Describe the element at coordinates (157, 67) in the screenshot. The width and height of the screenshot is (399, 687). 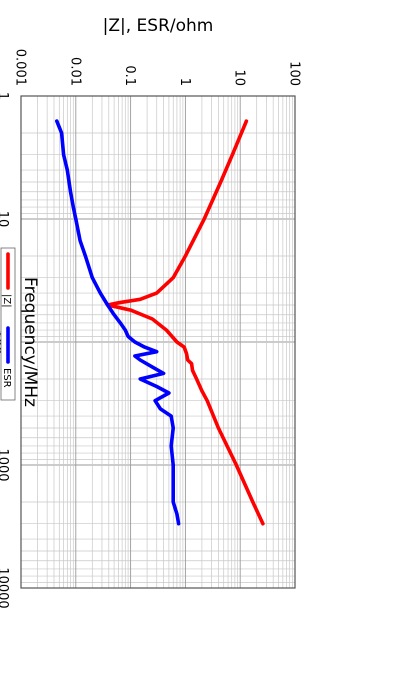
I see `y-tick-labels: 0.001 0.01 0.1 1 10 100` at that location.